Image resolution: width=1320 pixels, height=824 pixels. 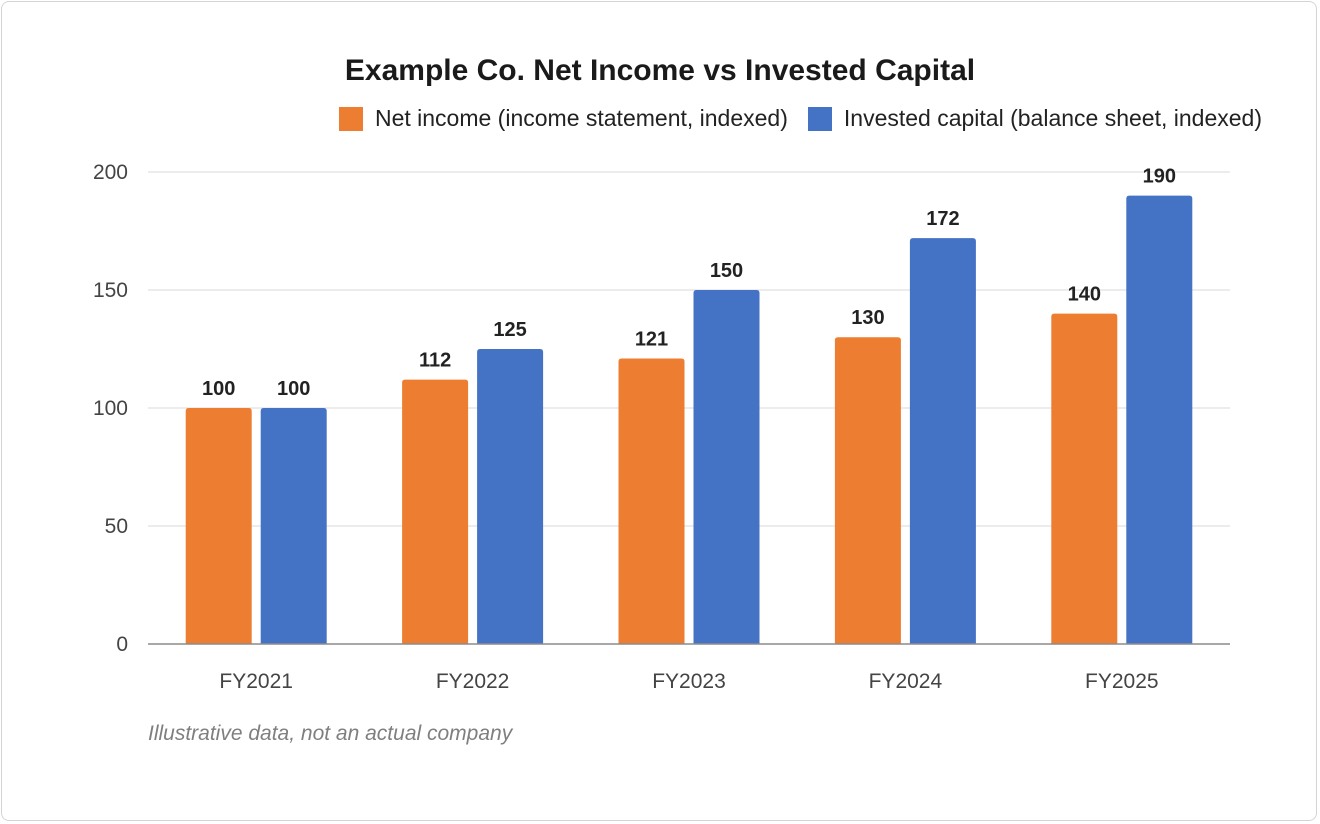 I want to click on bar-net-income-FY2022, so click(x=435, y=511).